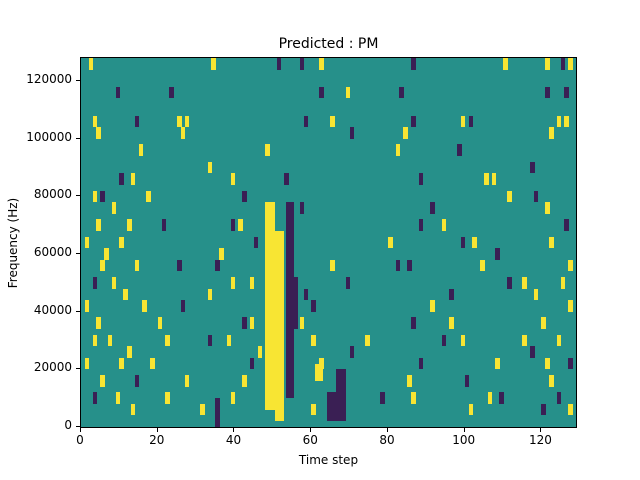 The height and width of the screenshot is (480, 640). I want to click on x-tick-label: 80, so click(387, 440).